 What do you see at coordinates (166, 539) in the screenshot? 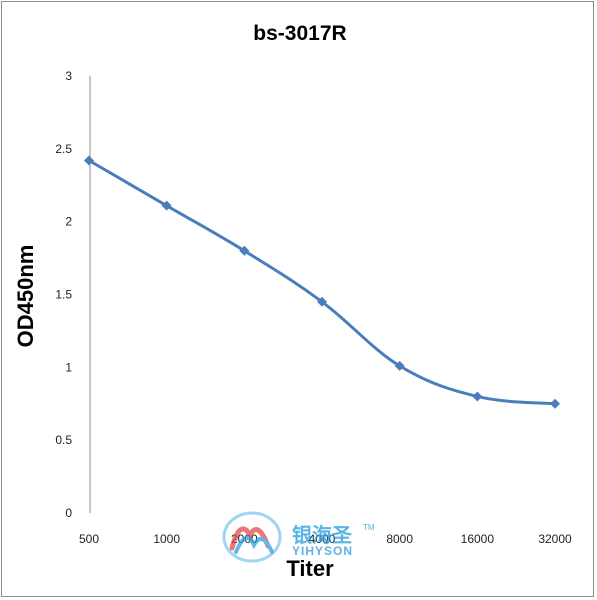
I see `x-tick-label: 1000` at bounding box center [166, 539].